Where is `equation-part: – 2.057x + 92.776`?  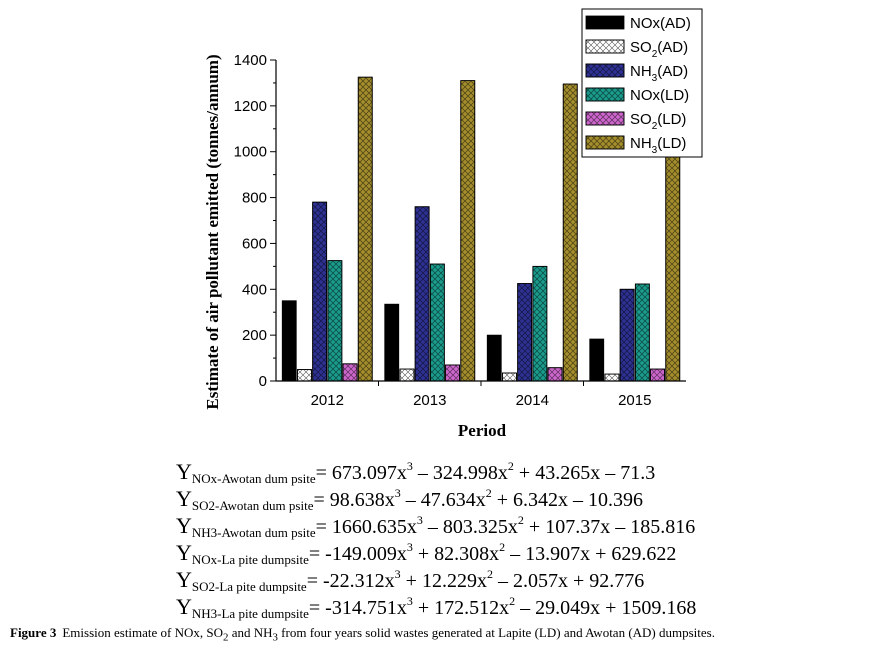 equation-part: – 2.057x + 92.776 is located at coordinates (568, 581).